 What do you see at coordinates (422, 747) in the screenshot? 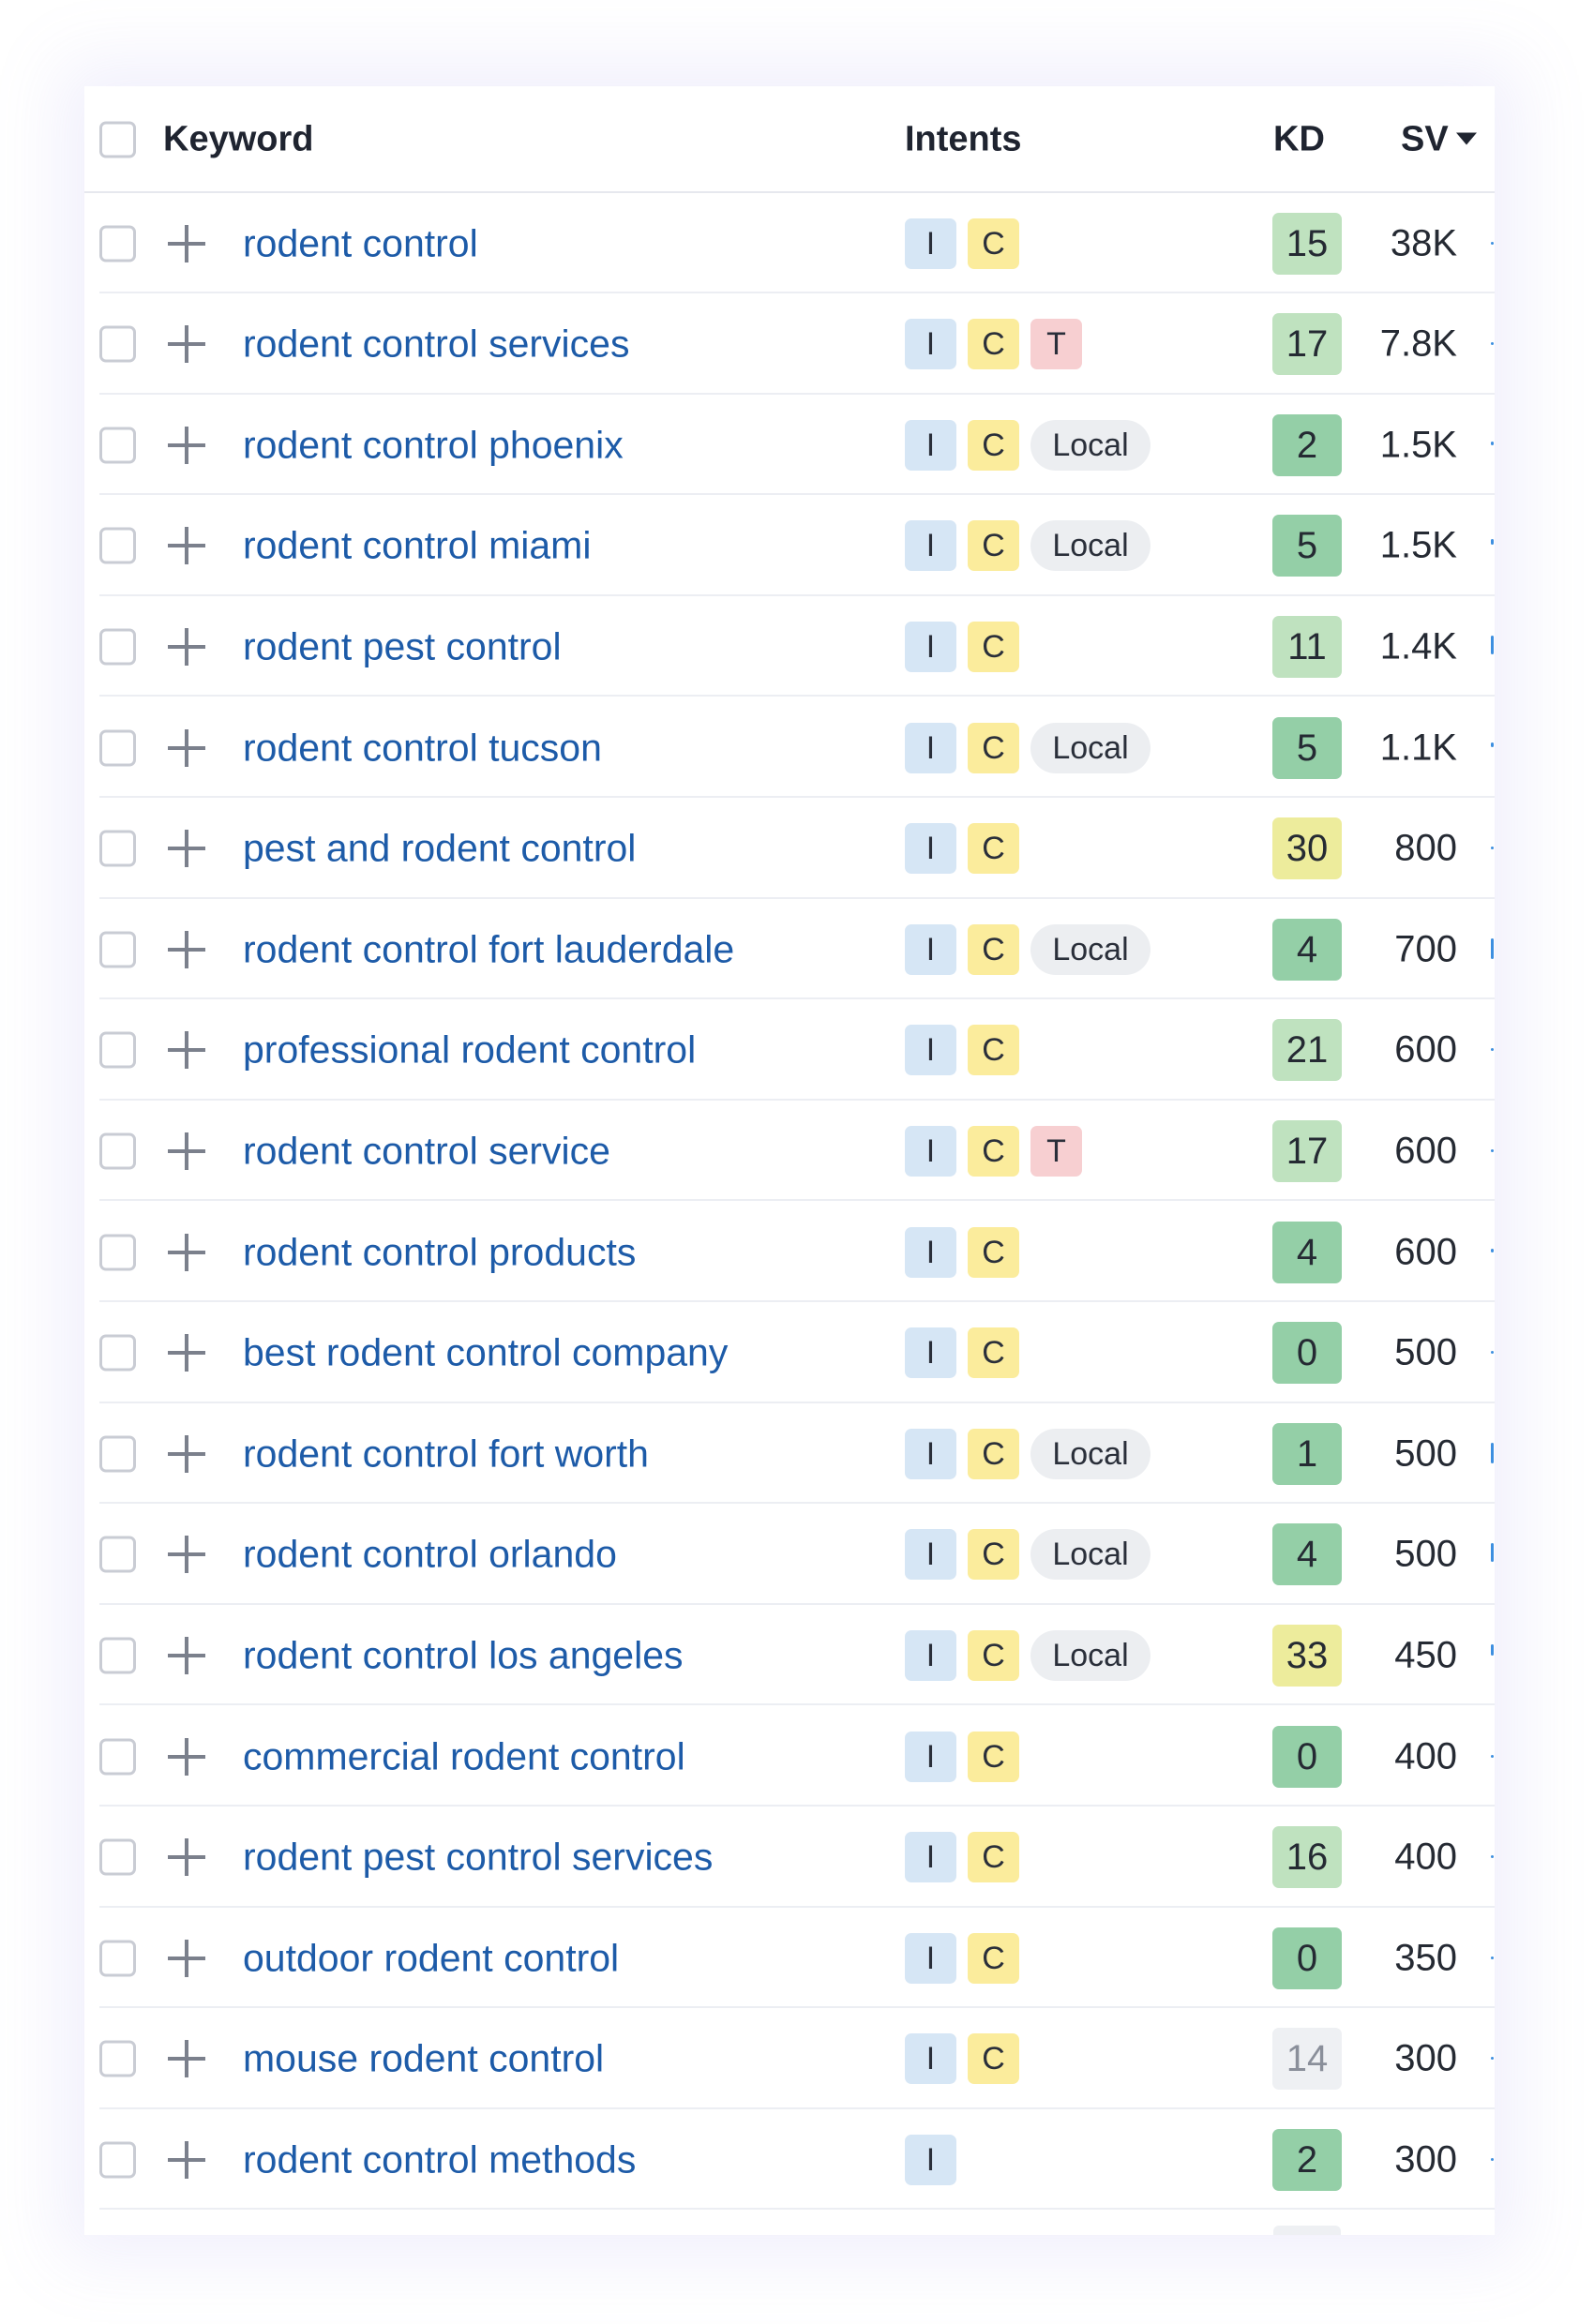
I see `keyword-link: rodent control tucson` at bounding box center [422, 747].